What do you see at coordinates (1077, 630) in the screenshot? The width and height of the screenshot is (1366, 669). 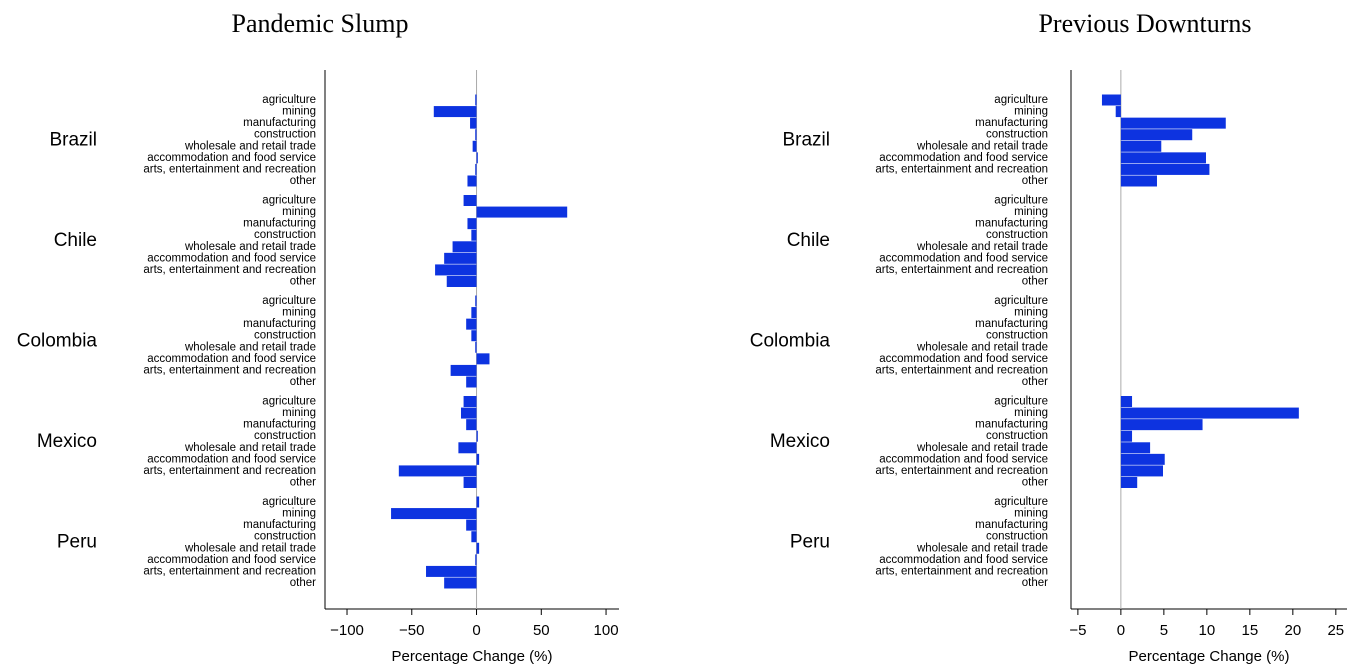 I see `x-tick-label: −5` at bounding box center [1077, 630].